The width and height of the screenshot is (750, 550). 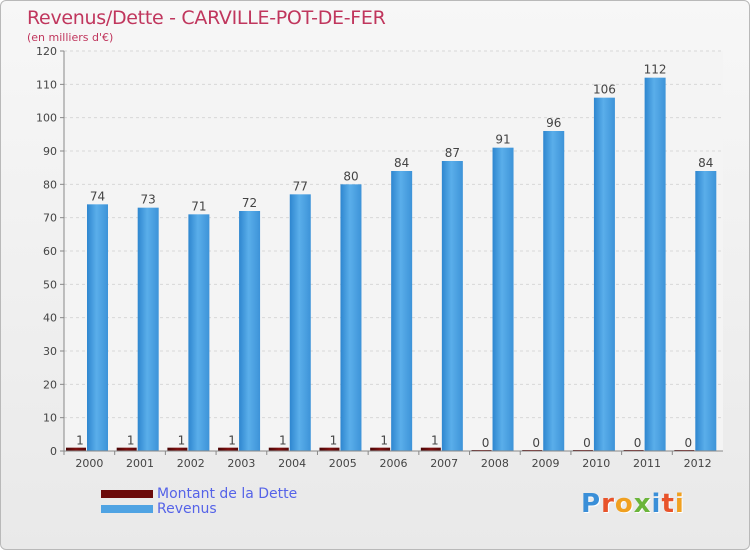 What do you see at coordinates (596, 463) in the screenshot?
I see `x-tick-label-2010: 2010` at bounding box center [596, 463].